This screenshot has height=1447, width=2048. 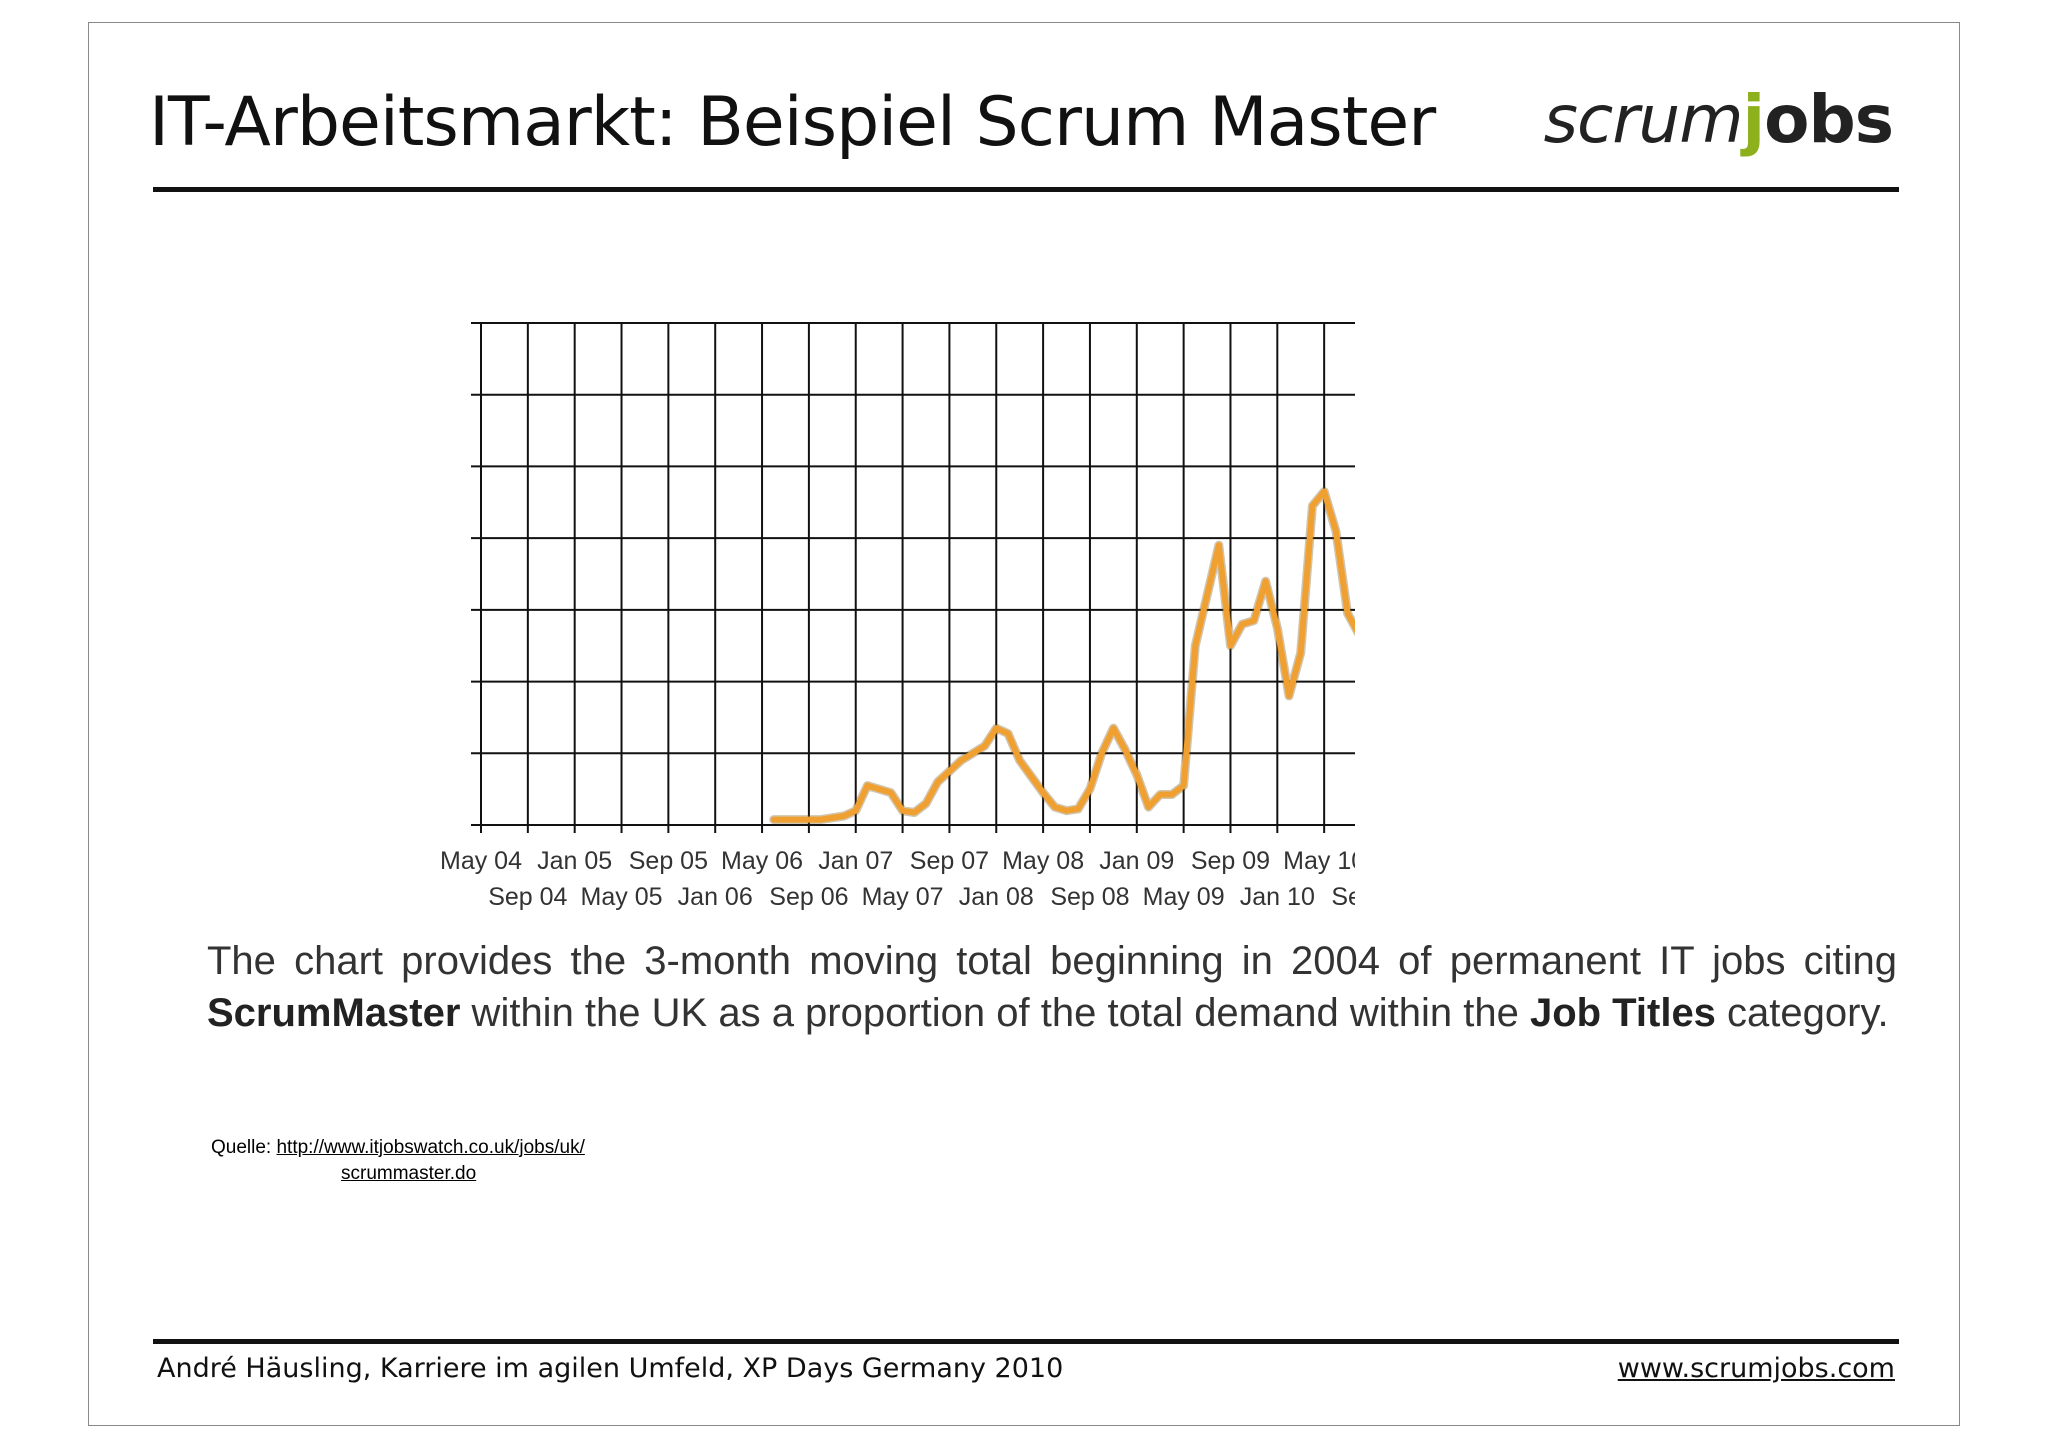 What do you see at coordinates (903, 897) in the screenshot?
I see `x-tick-label: May 07` at bounding box center [903, 897].